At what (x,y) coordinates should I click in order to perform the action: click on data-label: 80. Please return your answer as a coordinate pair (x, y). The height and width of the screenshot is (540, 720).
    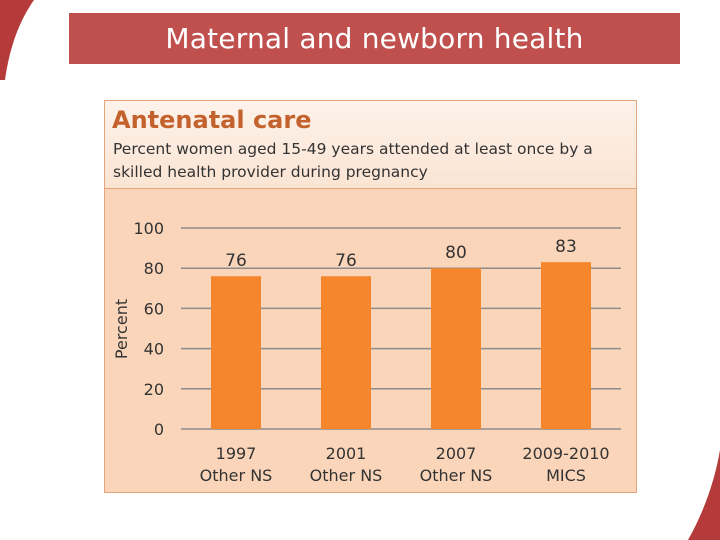
    Looking at the image, I should click on (456, 253).